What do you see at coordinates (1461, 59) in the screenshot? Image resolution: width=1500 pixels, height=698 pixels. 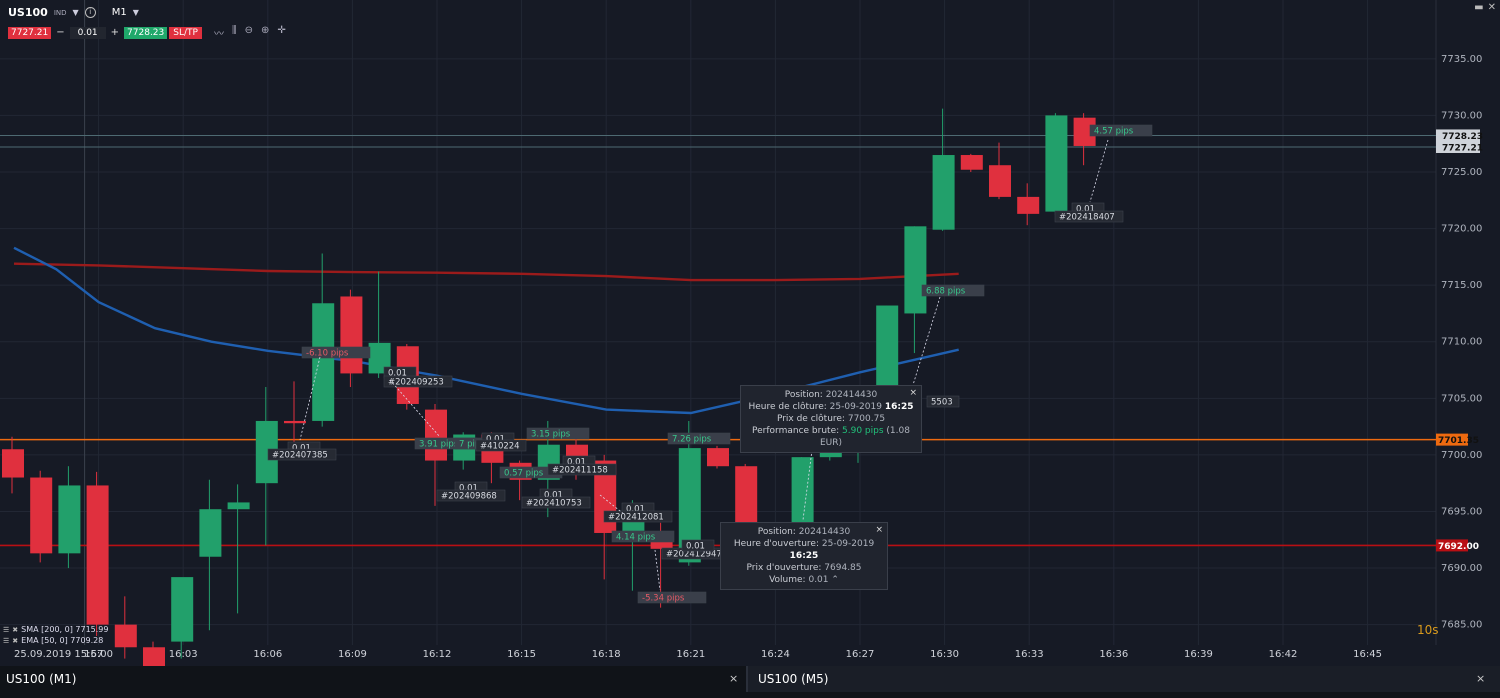 I see `y-tick-label: 7735.00` at bounding box center [1461, 59].